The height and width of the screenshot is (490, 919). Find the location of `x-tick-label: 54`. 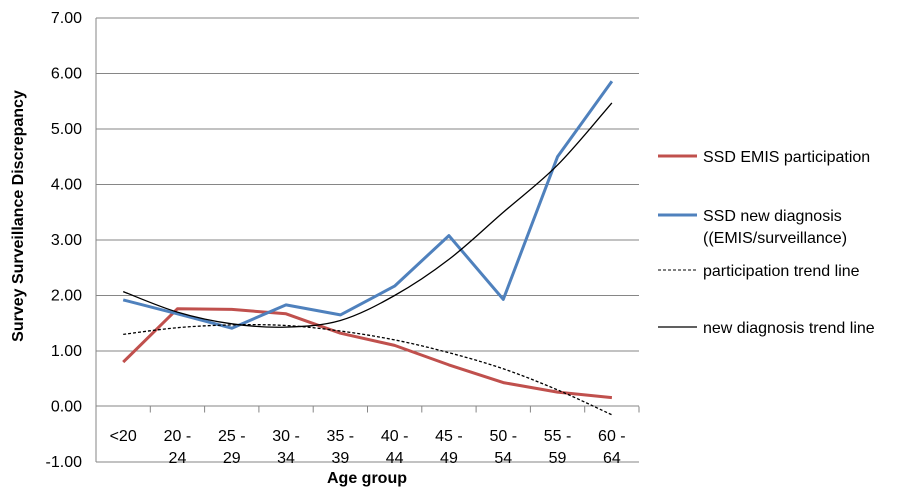

x-tick-label: 54 is located at coordinates (503, 458).